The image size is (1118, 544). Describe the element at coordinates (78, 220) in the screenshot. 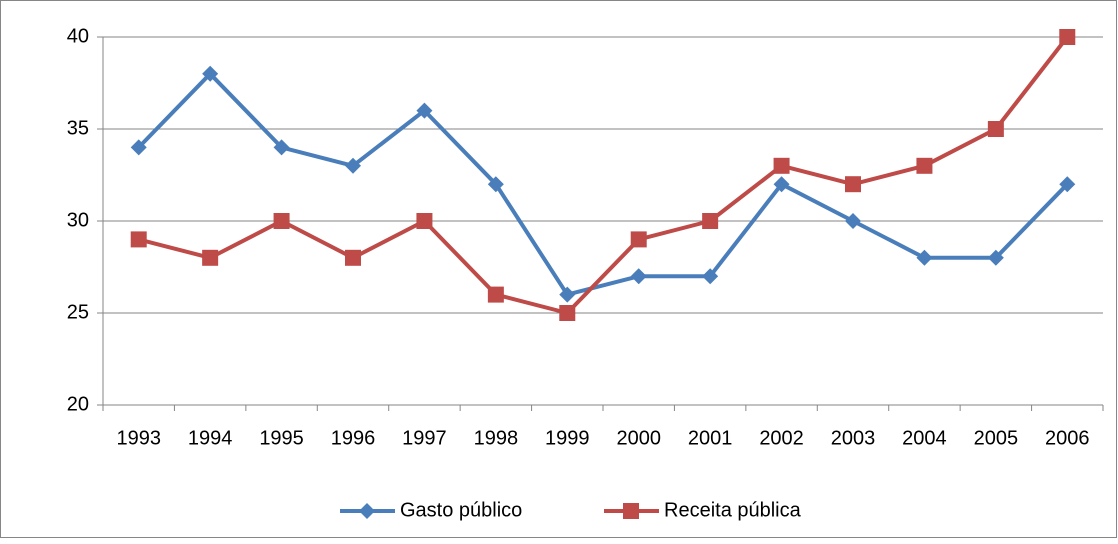

I see `y-tick-label: 30` at that location.